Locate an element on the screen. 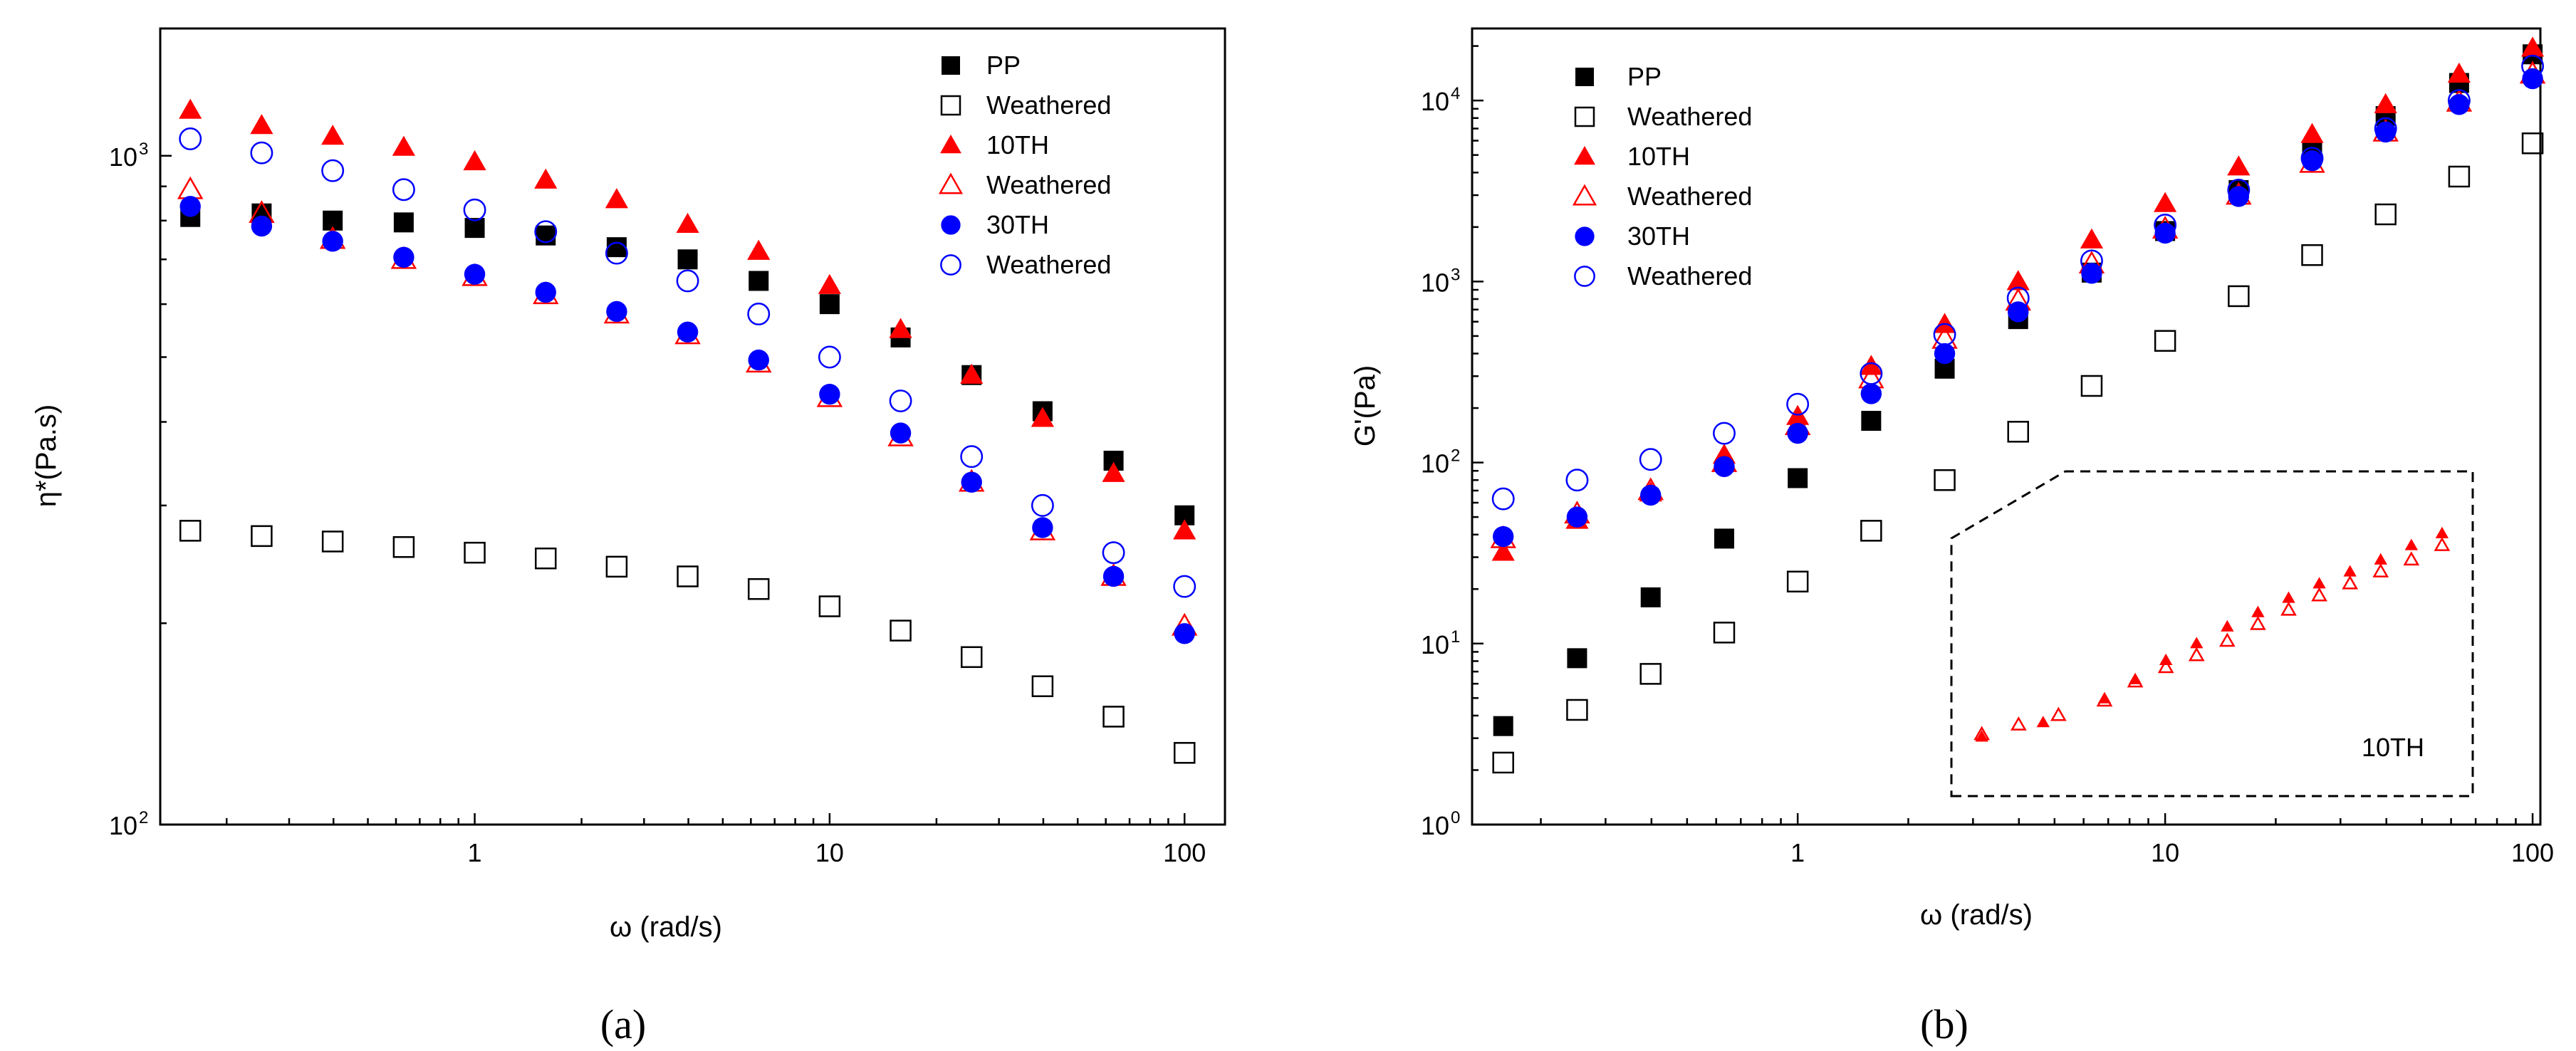 The image size is (2576, 1051). x-axis-label-b: ω (rad/s) is located at coordinates (1976, 915).